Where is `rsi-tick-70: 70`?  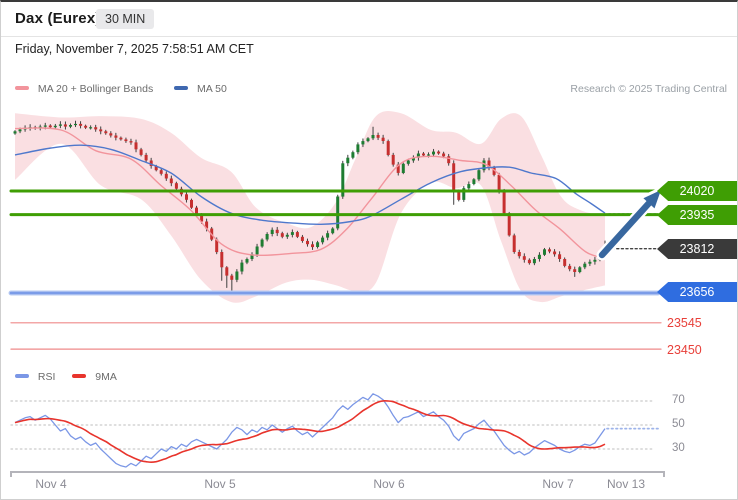
rsi-tick-70: 70 is located at coordinates (678, 400).